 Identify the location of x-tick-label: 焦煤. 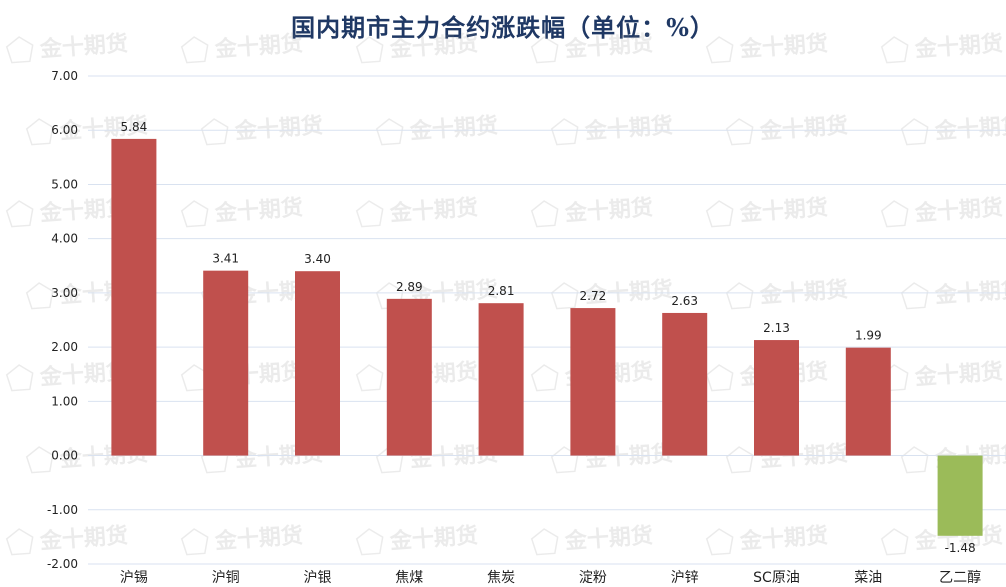
(409, 578).